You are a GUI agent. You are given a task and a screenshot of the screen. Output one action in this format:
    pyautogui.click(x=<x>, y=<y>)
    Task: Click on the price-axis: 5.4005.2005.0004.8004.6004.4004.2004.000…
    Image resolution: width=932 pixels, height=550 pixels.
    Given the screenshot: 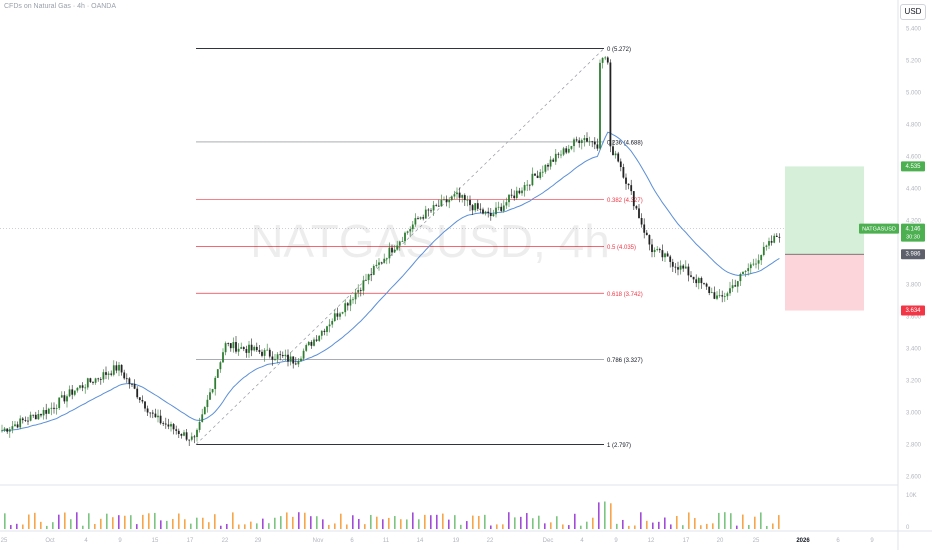 What is the action you would take?
    pyautogui.click(x=914, y=254)
    